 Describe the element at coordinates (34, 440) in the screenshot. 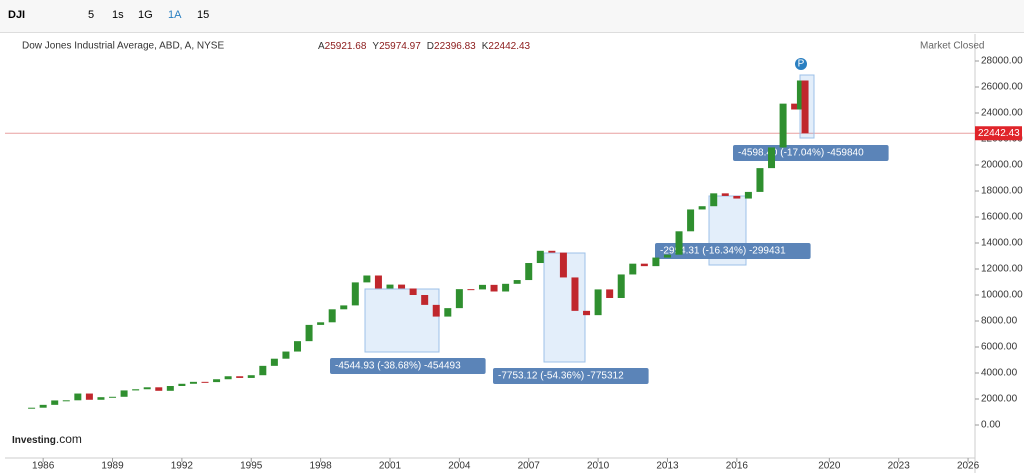

I see `logo-main: Investing` at that location.